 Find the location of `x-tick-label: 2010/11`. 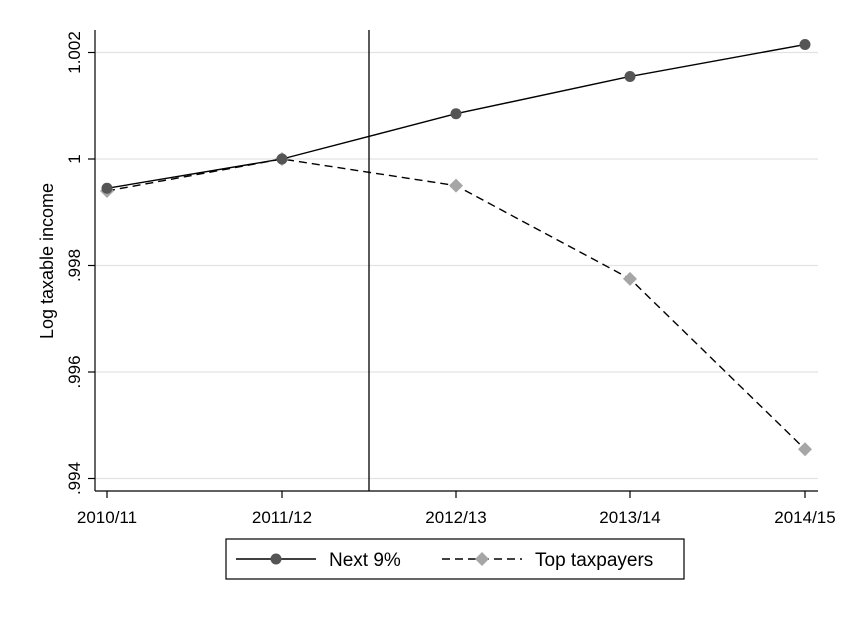

x-tick-label: 2010/11 is located at coordinates (107, 517).